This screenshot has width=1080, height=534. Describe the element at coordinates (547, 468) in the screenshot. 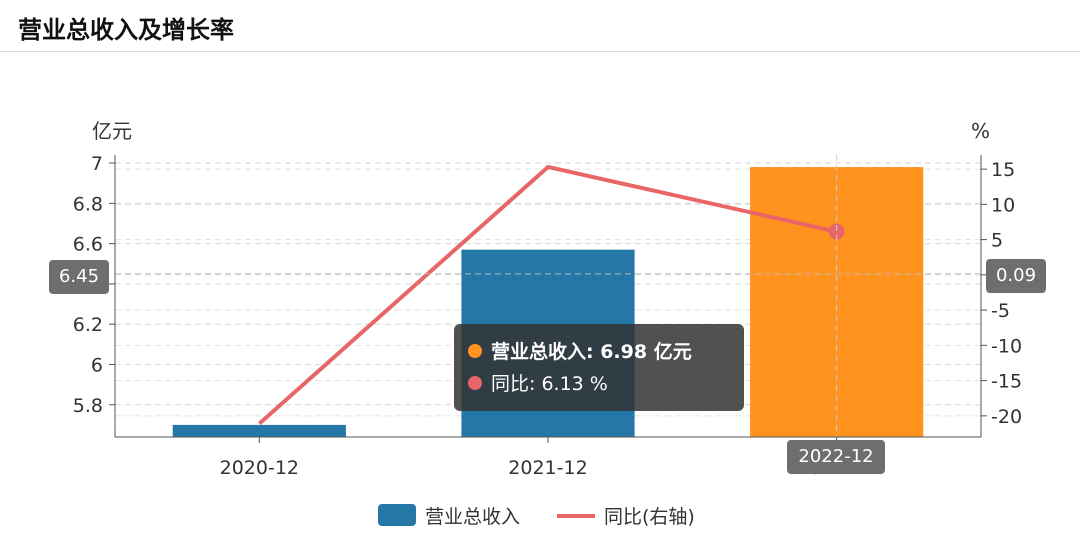

I see `x-tick-label: 2021-12` at that location.